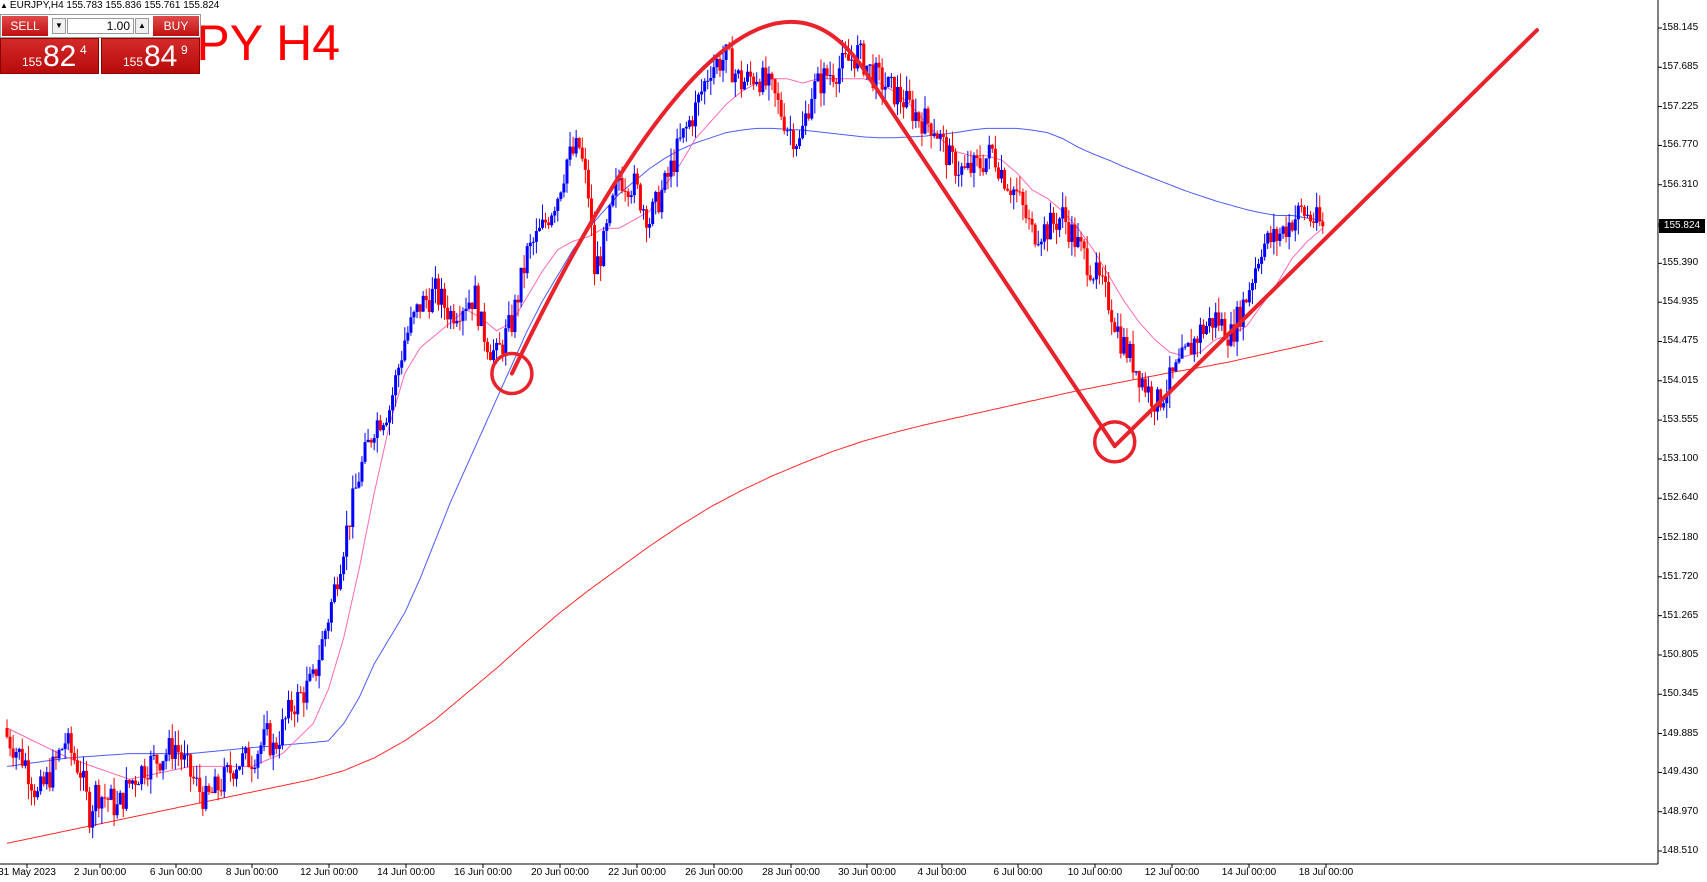 This screenshot has height=882, width=1707. What do you see at coordinates (791, 872) in the screenshot?
I see `time-tick-label: 28 Jun 00:00` at bounding box center [791, 872].